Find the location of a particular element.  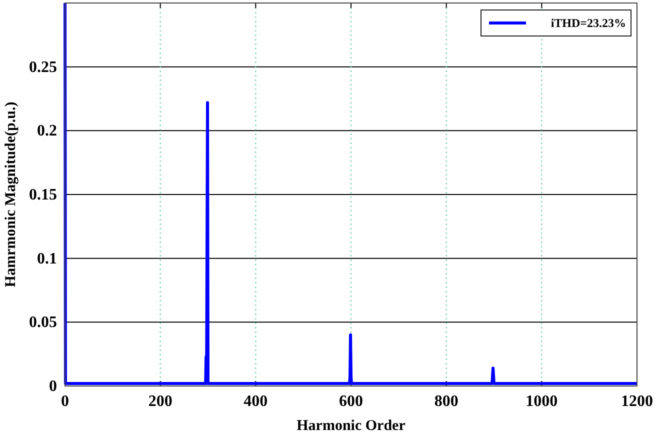

y-axis-title: Hamrmonic Magnitude(p.u.) is located at coordinates (11, 195).